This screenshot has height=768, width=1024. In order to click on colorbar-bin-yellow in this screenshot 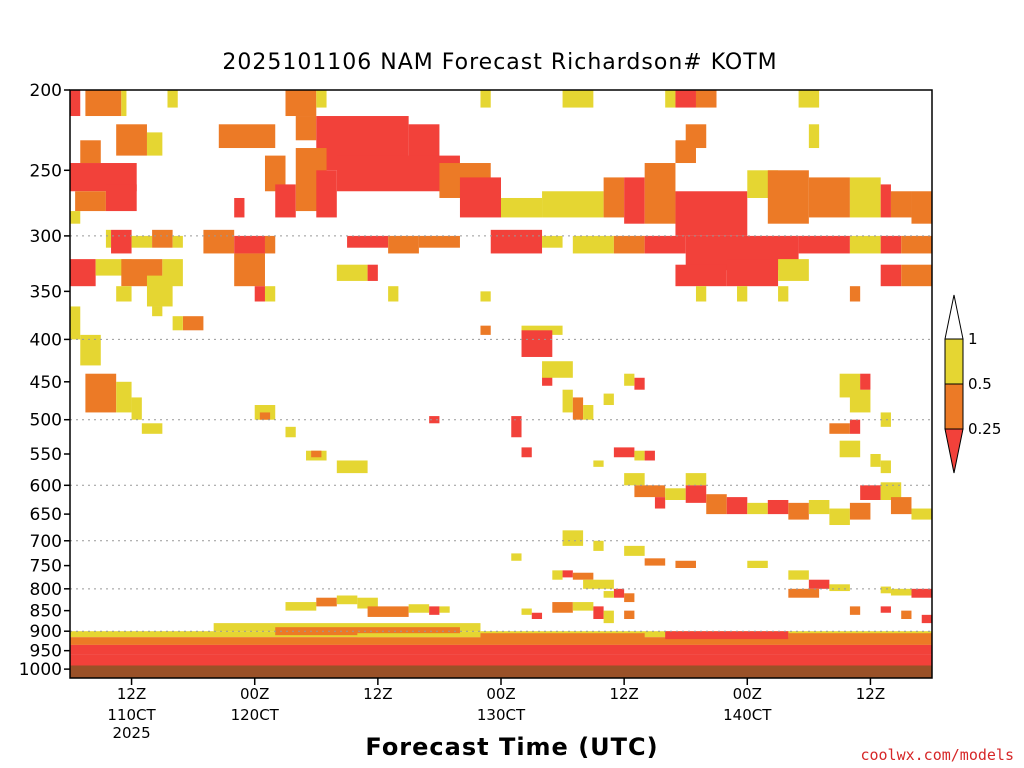, I will do `click(954, 361)`.